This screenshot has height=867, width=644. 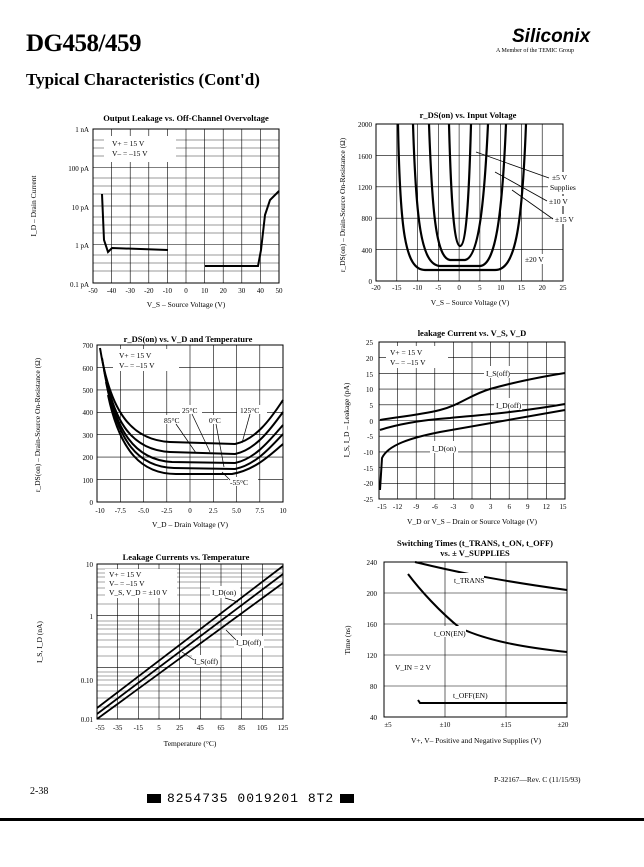 I want to click on svg-text: -6, so click(x=435, y=507).